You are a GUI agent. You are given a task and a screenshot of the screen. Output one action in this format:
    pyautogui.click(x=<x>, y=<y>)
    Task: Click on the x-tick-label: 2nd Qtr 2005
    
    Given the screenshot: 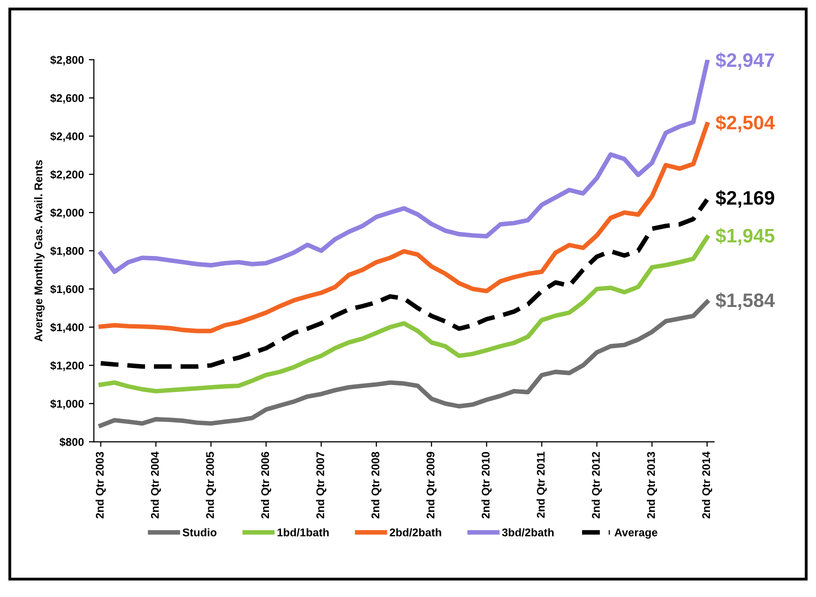 What is the action you would take?
    pyautogui.click(x=211, y=485)
    